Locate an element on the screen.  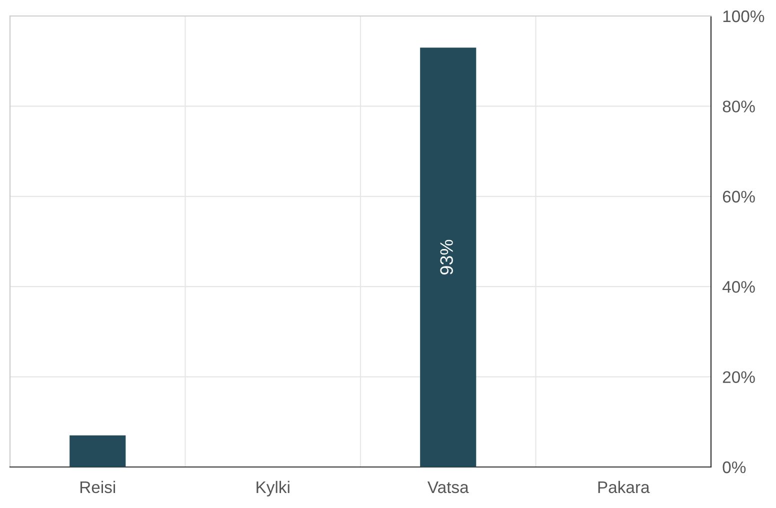
x-tick-label: Vatsa is located at coordinates (448, 488).